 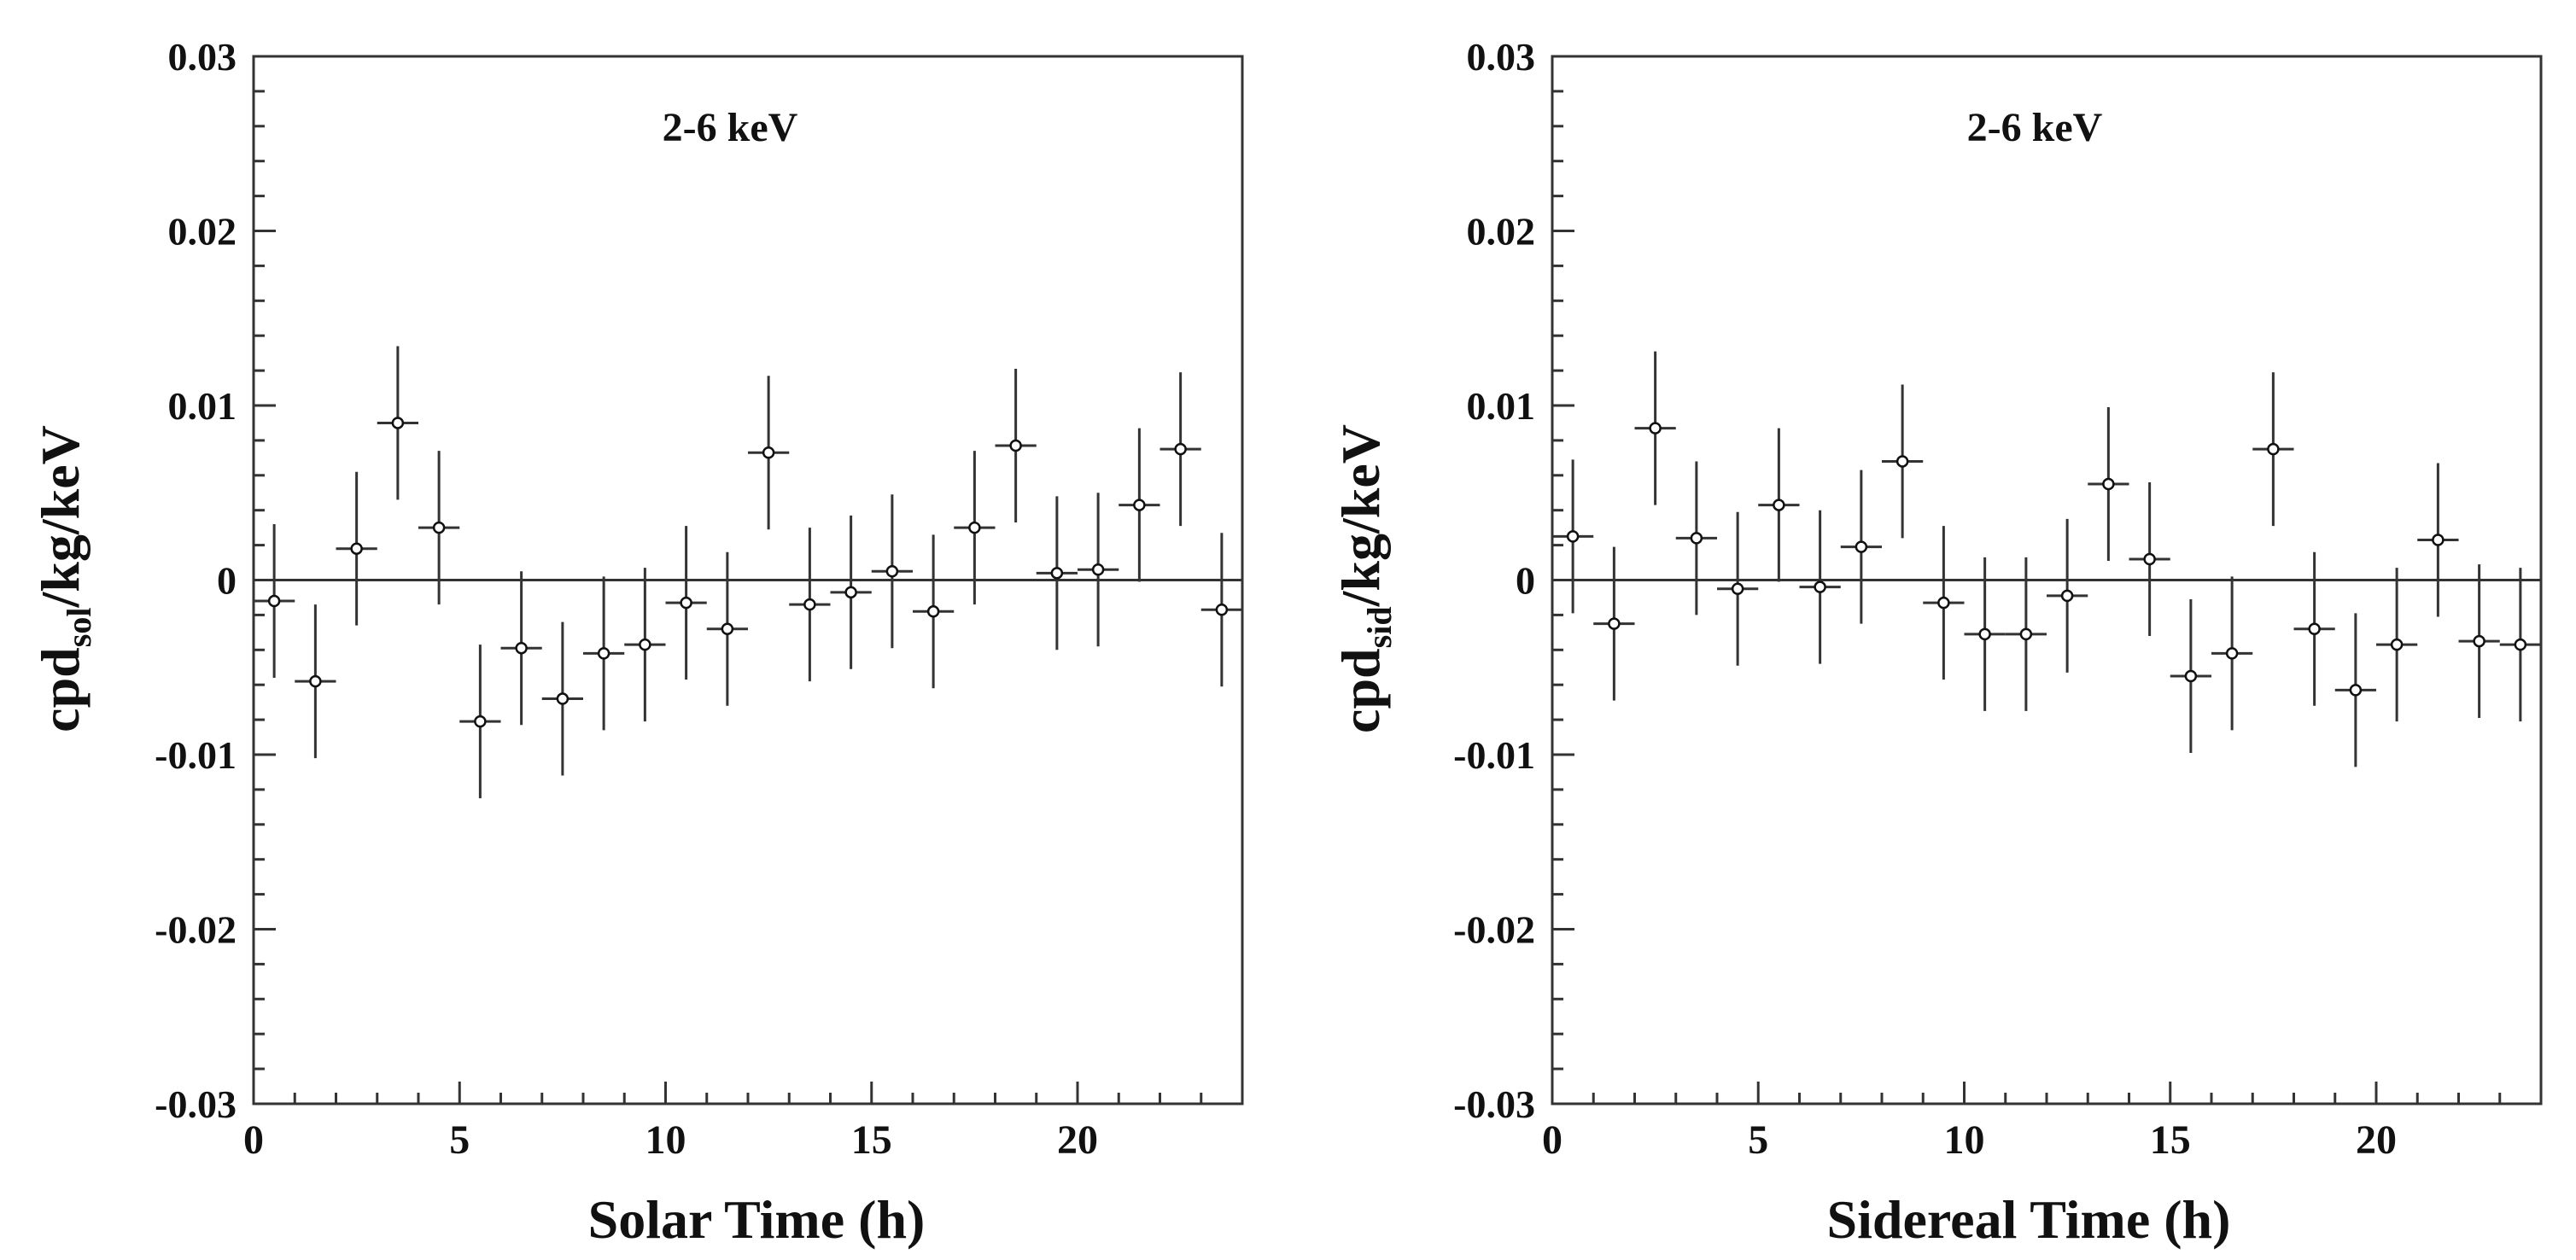 I want to click on y-axis-title: cpdsid/kg/keV, so click(x=1364, y=578).